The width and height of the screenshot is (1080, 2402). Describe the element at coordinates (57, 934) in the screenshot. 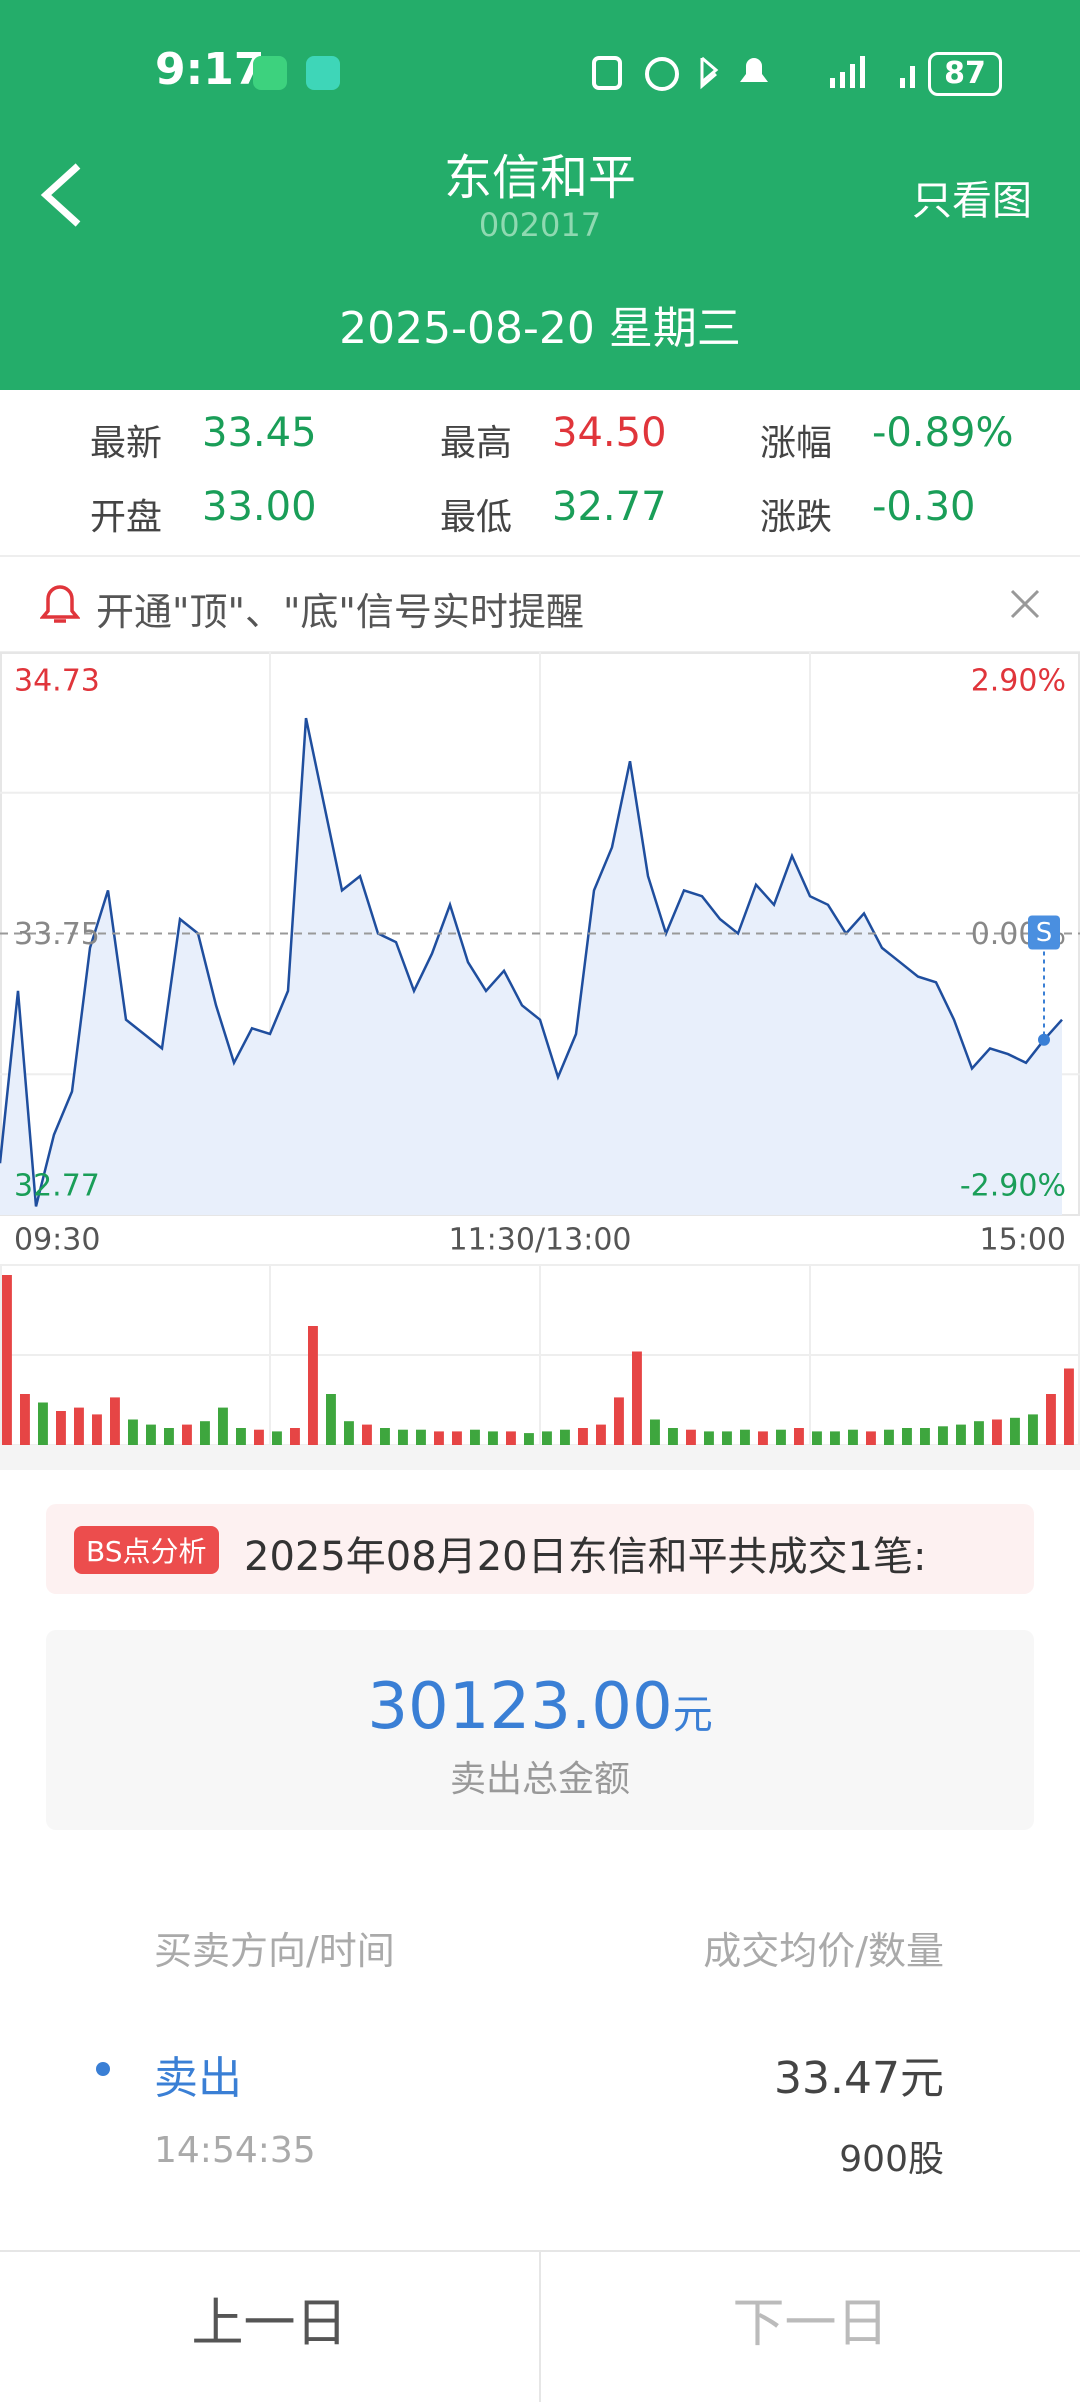

I see `y-tick-label: 33.75` at that location.